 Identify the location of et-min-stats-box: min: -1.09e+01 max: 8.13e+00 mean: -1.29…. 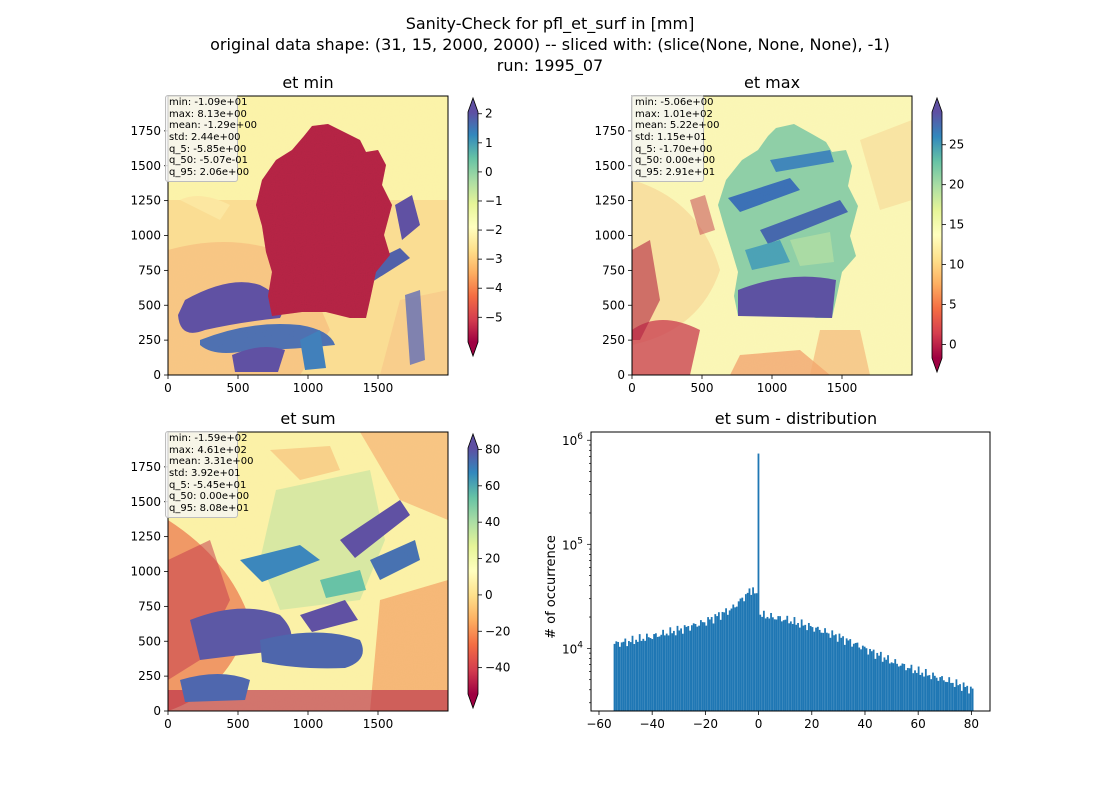
(211, 138).